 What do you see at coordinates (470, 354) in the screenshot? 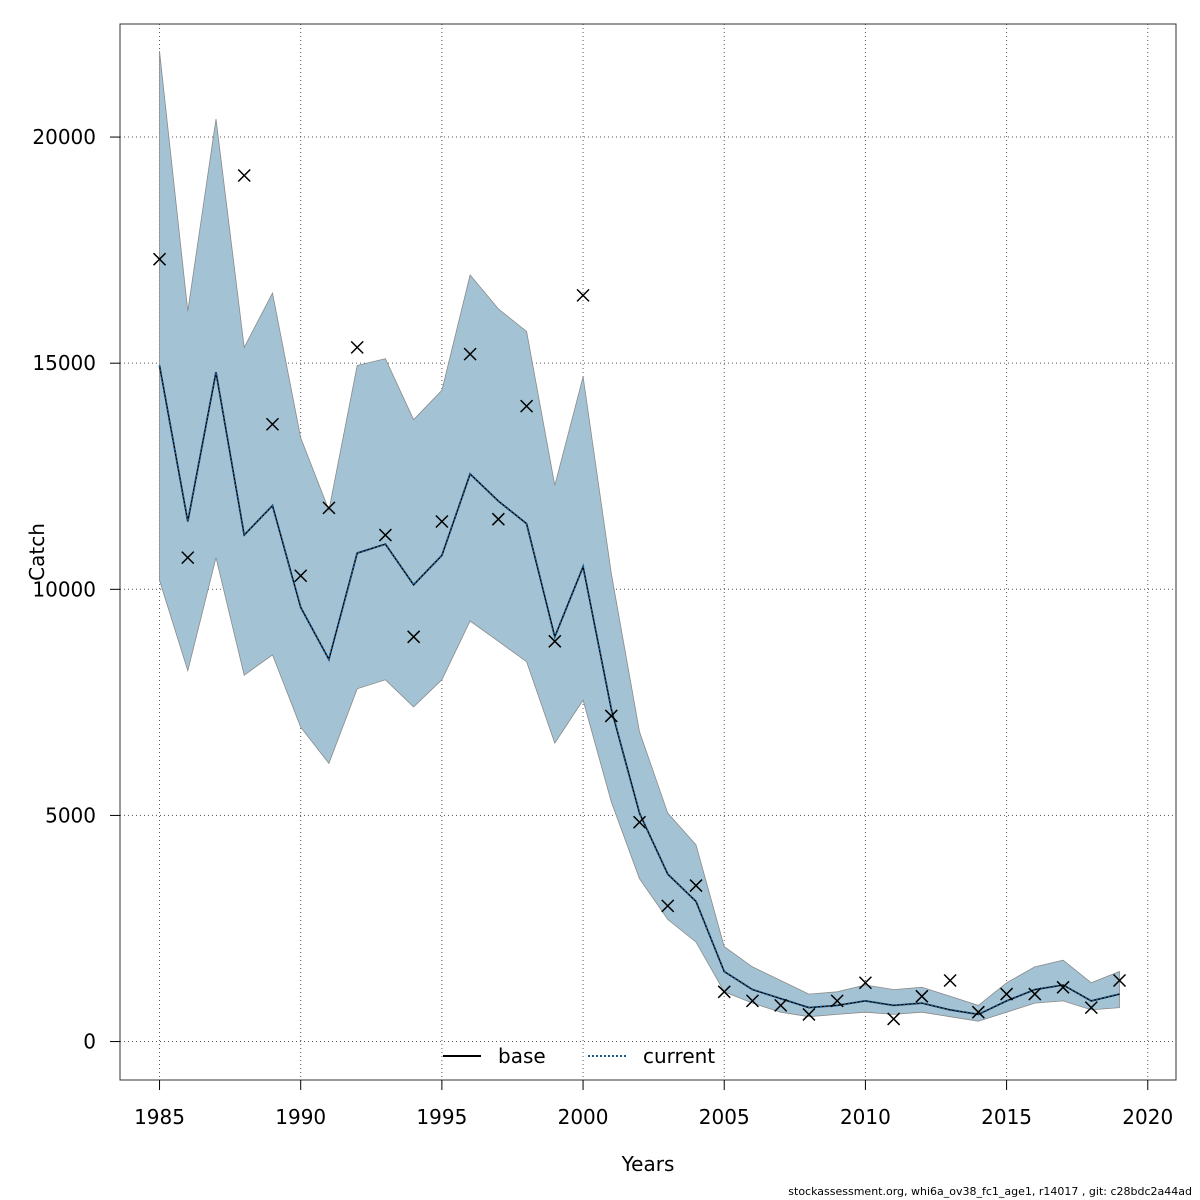
I see `observed-point-1996` at bounding box center [470, 354].